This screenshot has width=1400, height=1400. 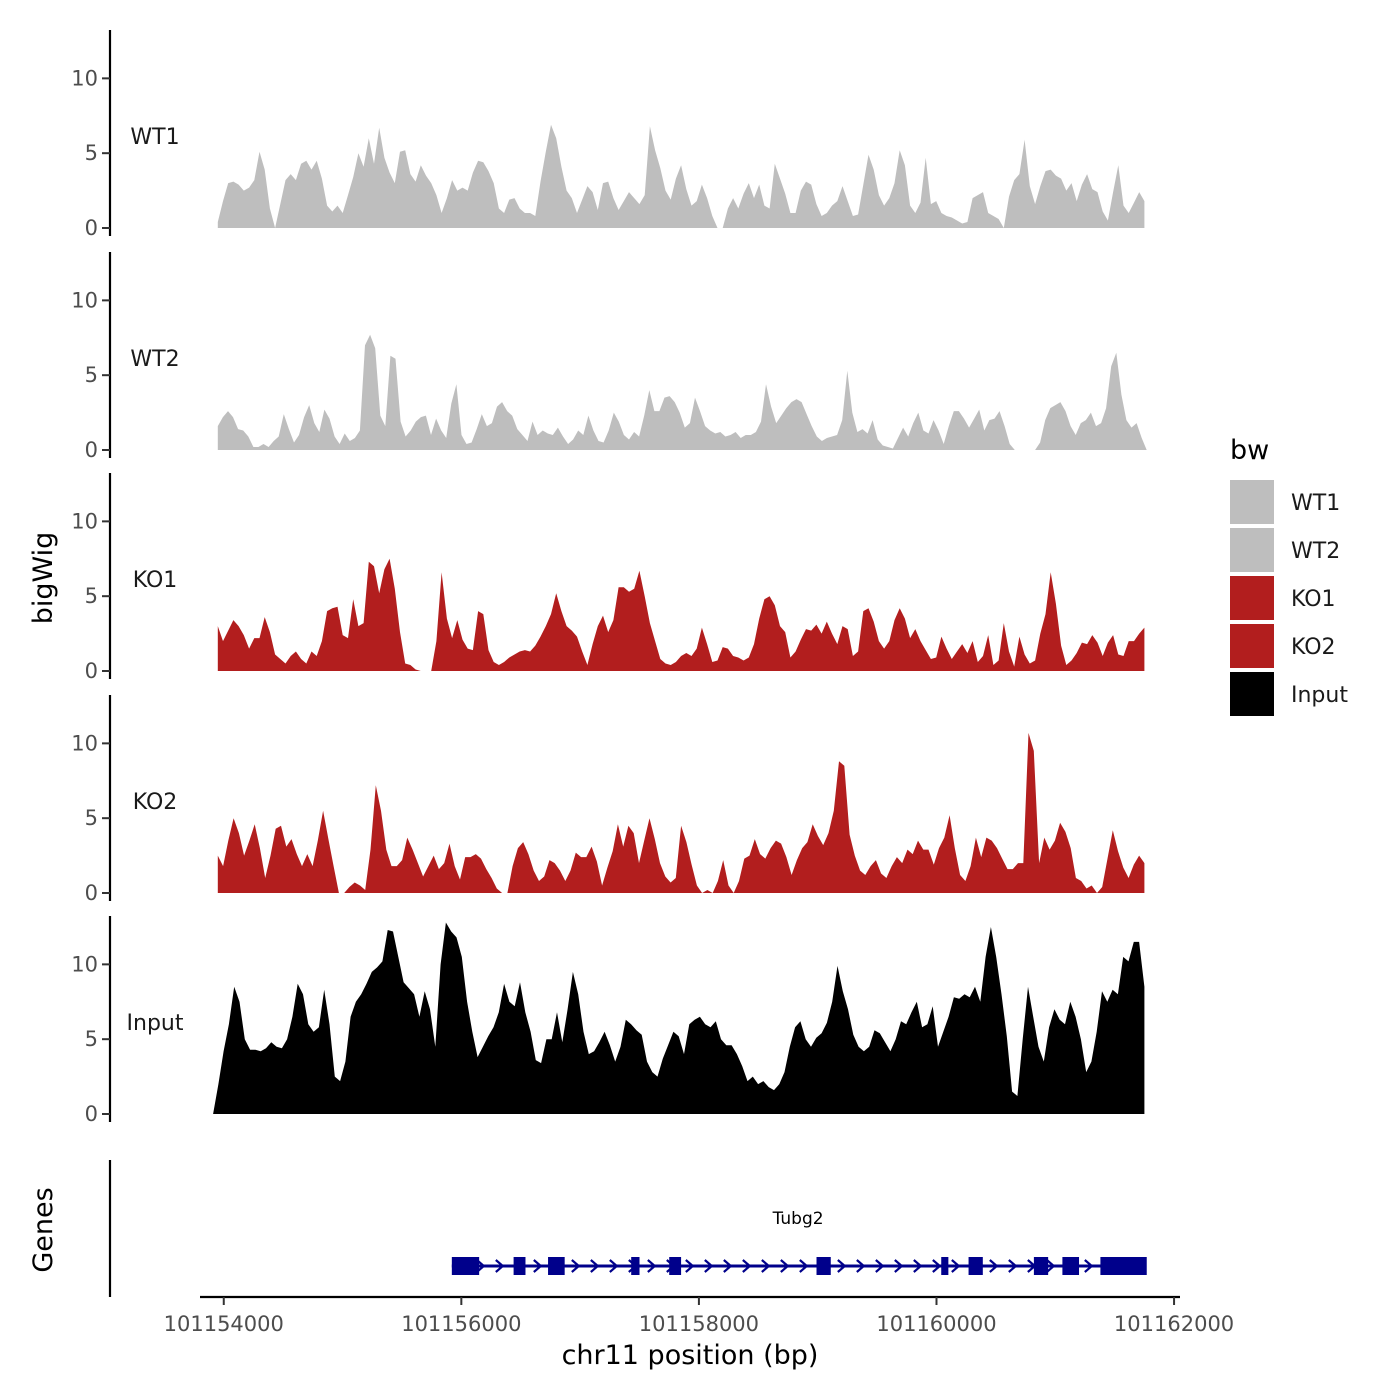 I want to click on y-tick-label-wt1-0: 0, so click(x=91, y=228).